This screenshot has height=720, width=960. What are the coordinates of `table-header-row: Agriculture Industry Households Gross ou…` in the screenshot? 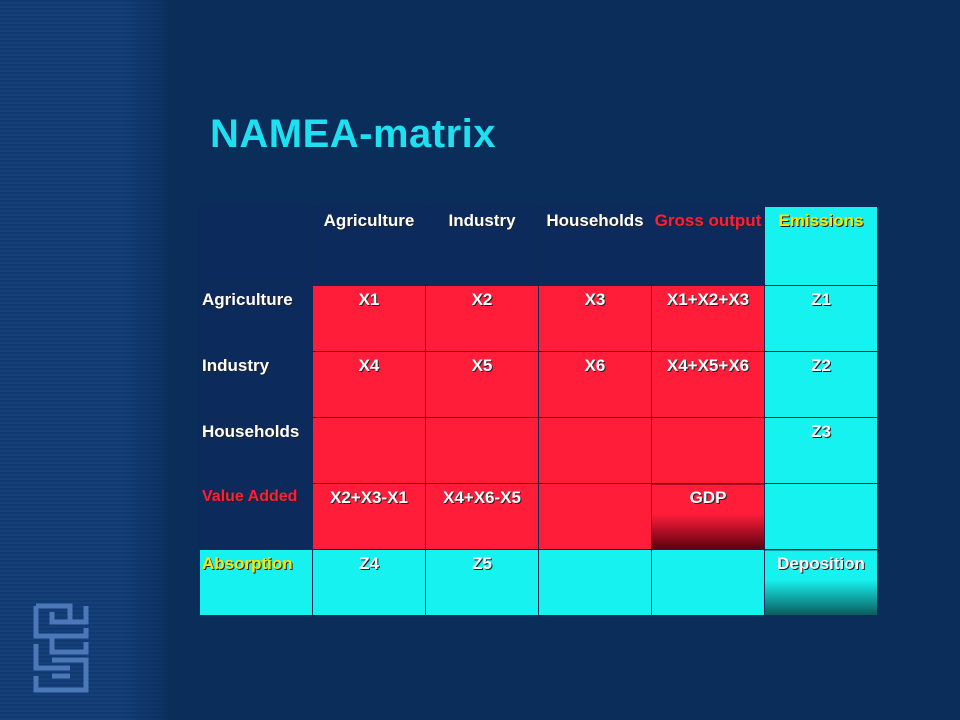 It's located at (538, 246).